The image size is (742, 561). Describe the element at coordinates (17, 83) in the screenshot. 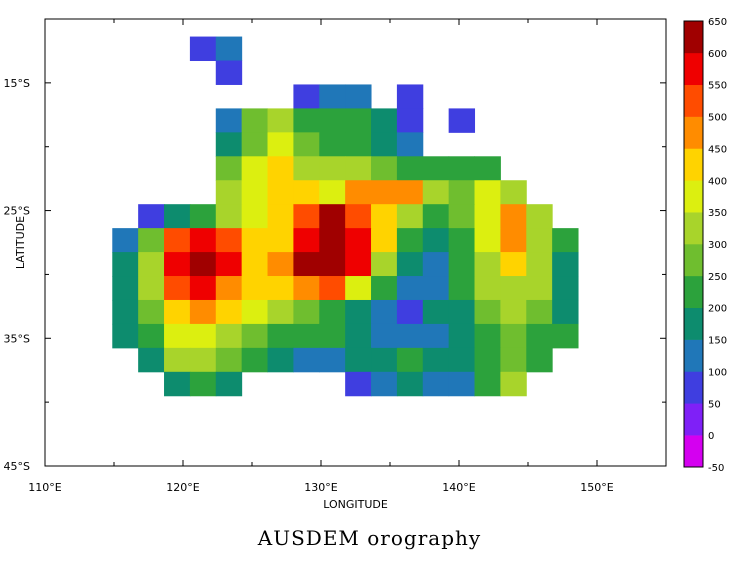

I see `y-tick-label: 15°S` at that location.